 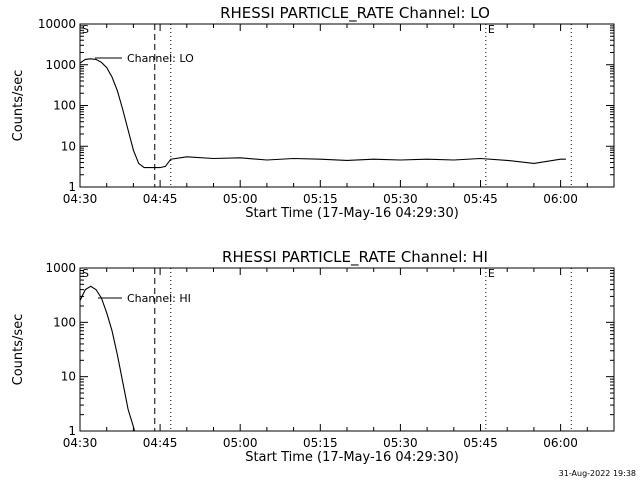 What do you see at coordinates (160, 58) in the screenshot?
I see `series-label: Channel: LO` at bounding box center [160, 58].